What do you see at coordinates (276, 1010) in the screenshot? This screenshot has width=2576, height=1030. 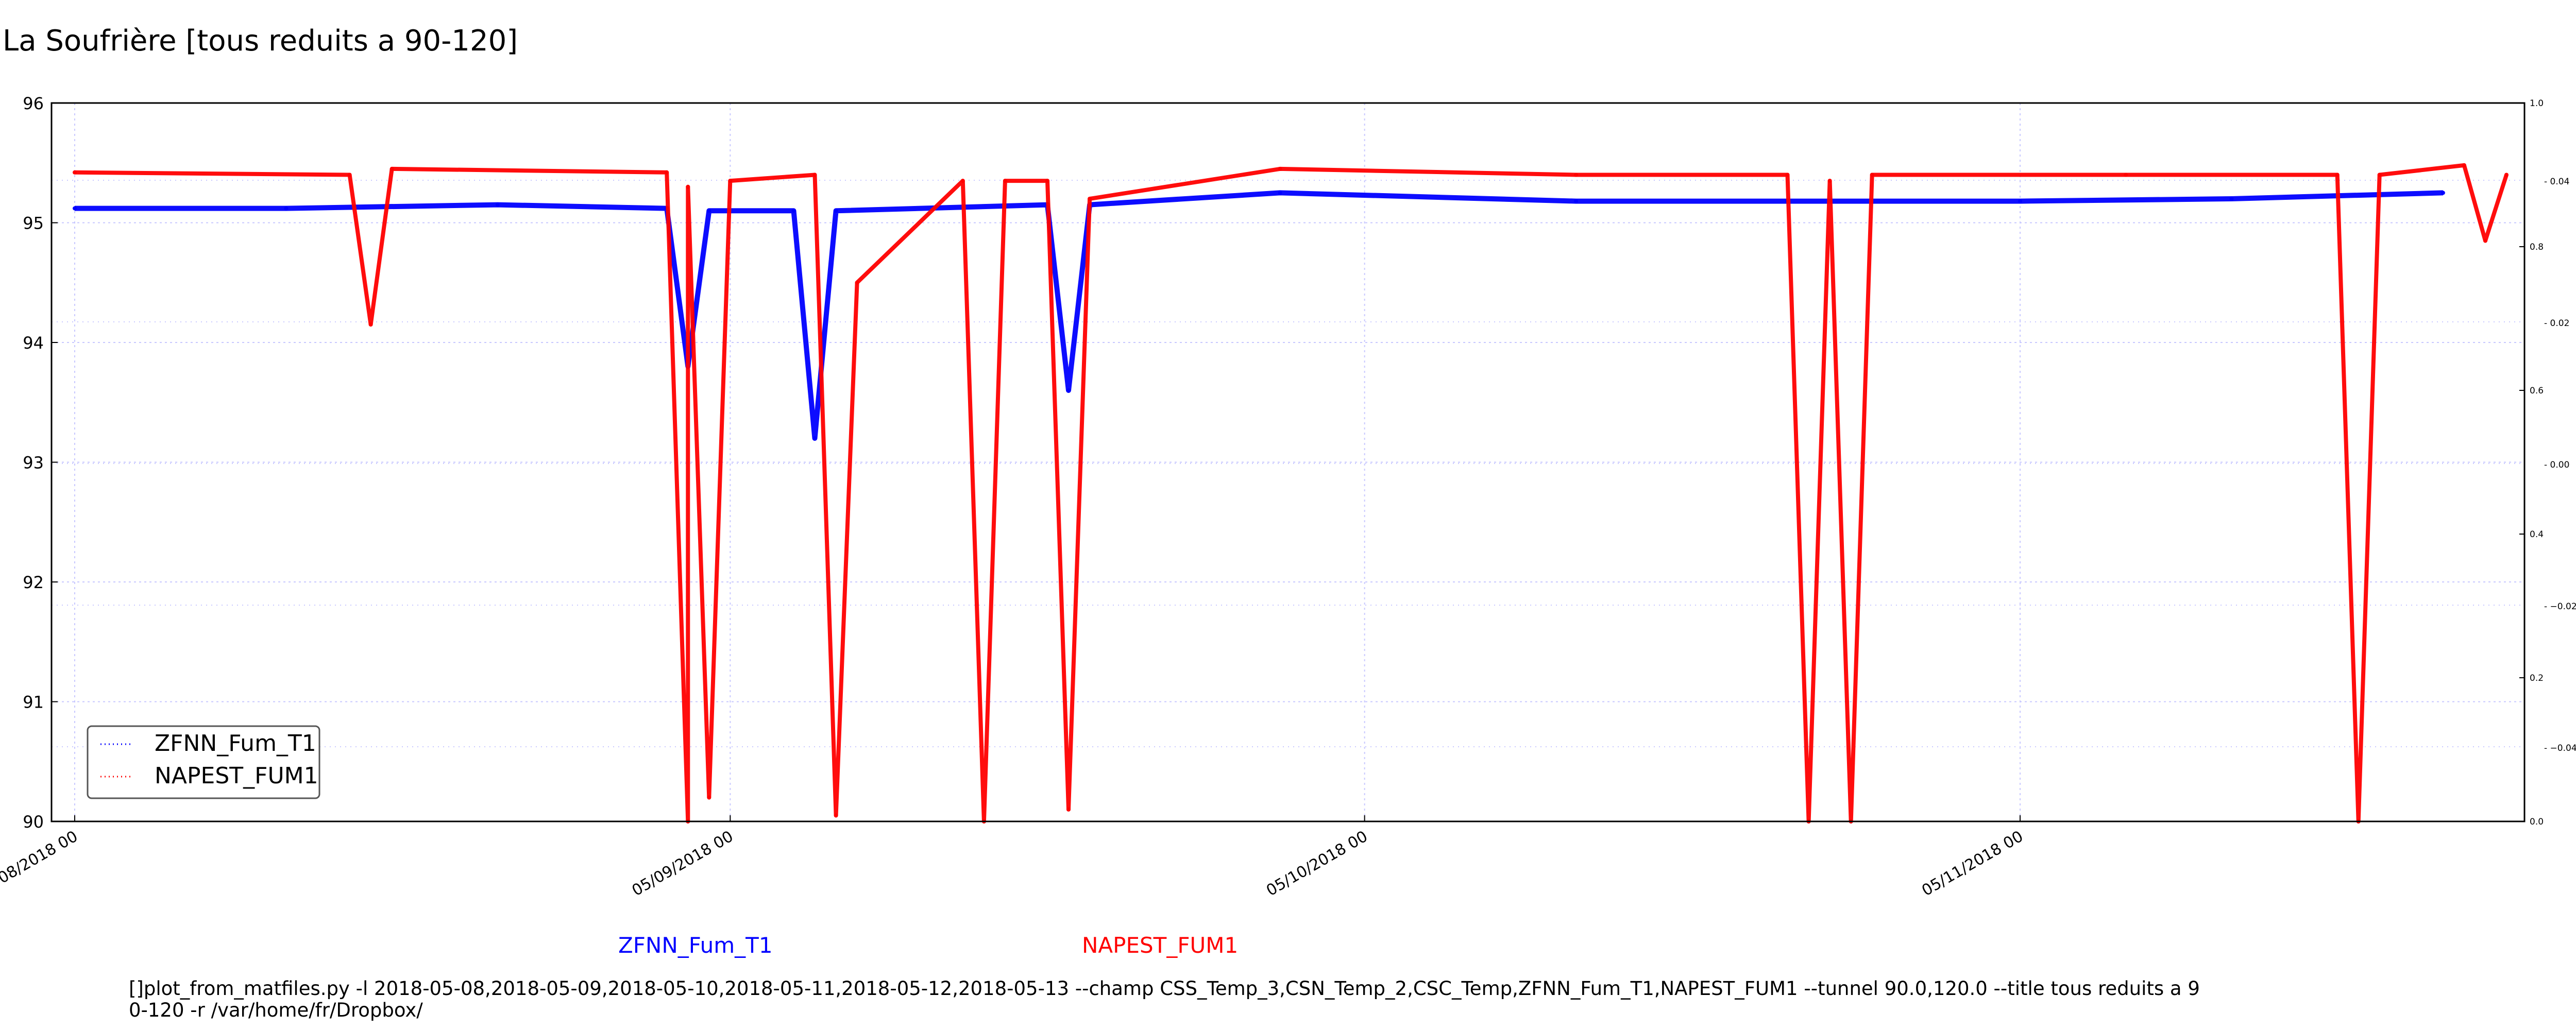 I see `command-line-2: 0-120 -r /var/home/fr/Dropbox/` at bounding box center [276, 1010].